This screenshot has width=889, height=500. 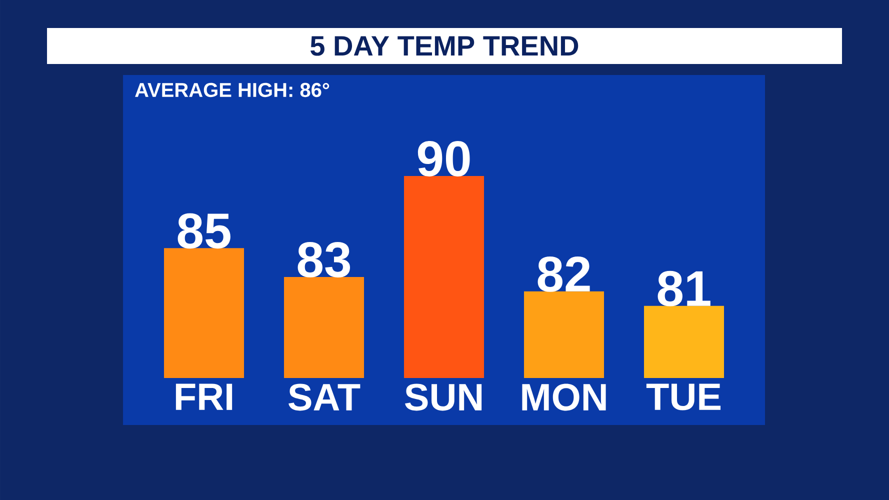 I want to click on chart-title: 5 DAY TEMP TREND, so click(x=444, y=46).